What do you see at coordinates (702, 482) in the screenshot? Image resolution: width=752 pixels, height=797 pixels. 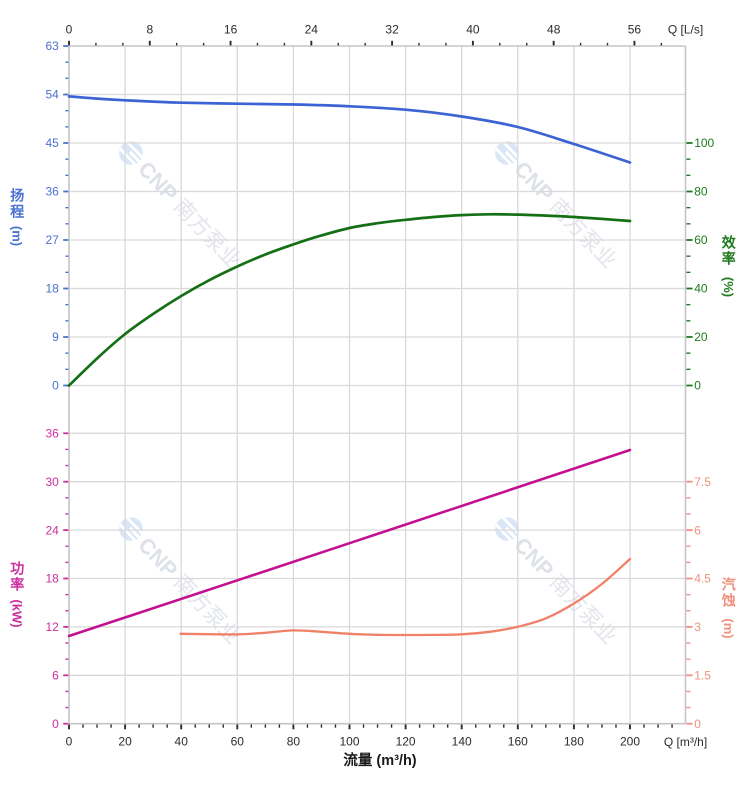 I see `svg-text: 7.5` at bounding box center [702, 482].